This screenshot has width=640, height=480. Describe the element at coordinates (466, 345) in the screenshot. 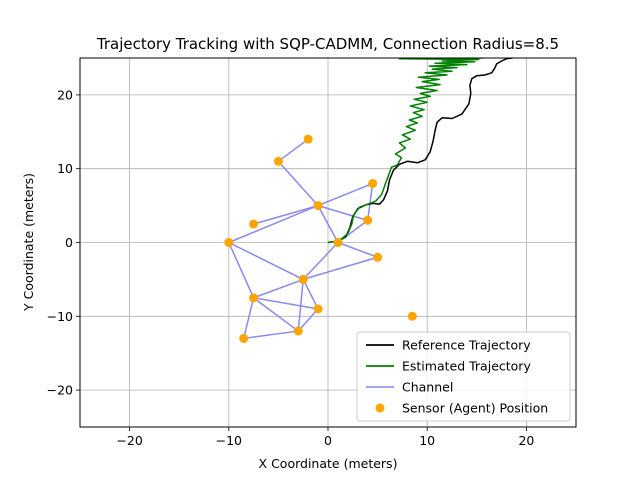

I see `legend-label: Reference Trajectory` at that location.